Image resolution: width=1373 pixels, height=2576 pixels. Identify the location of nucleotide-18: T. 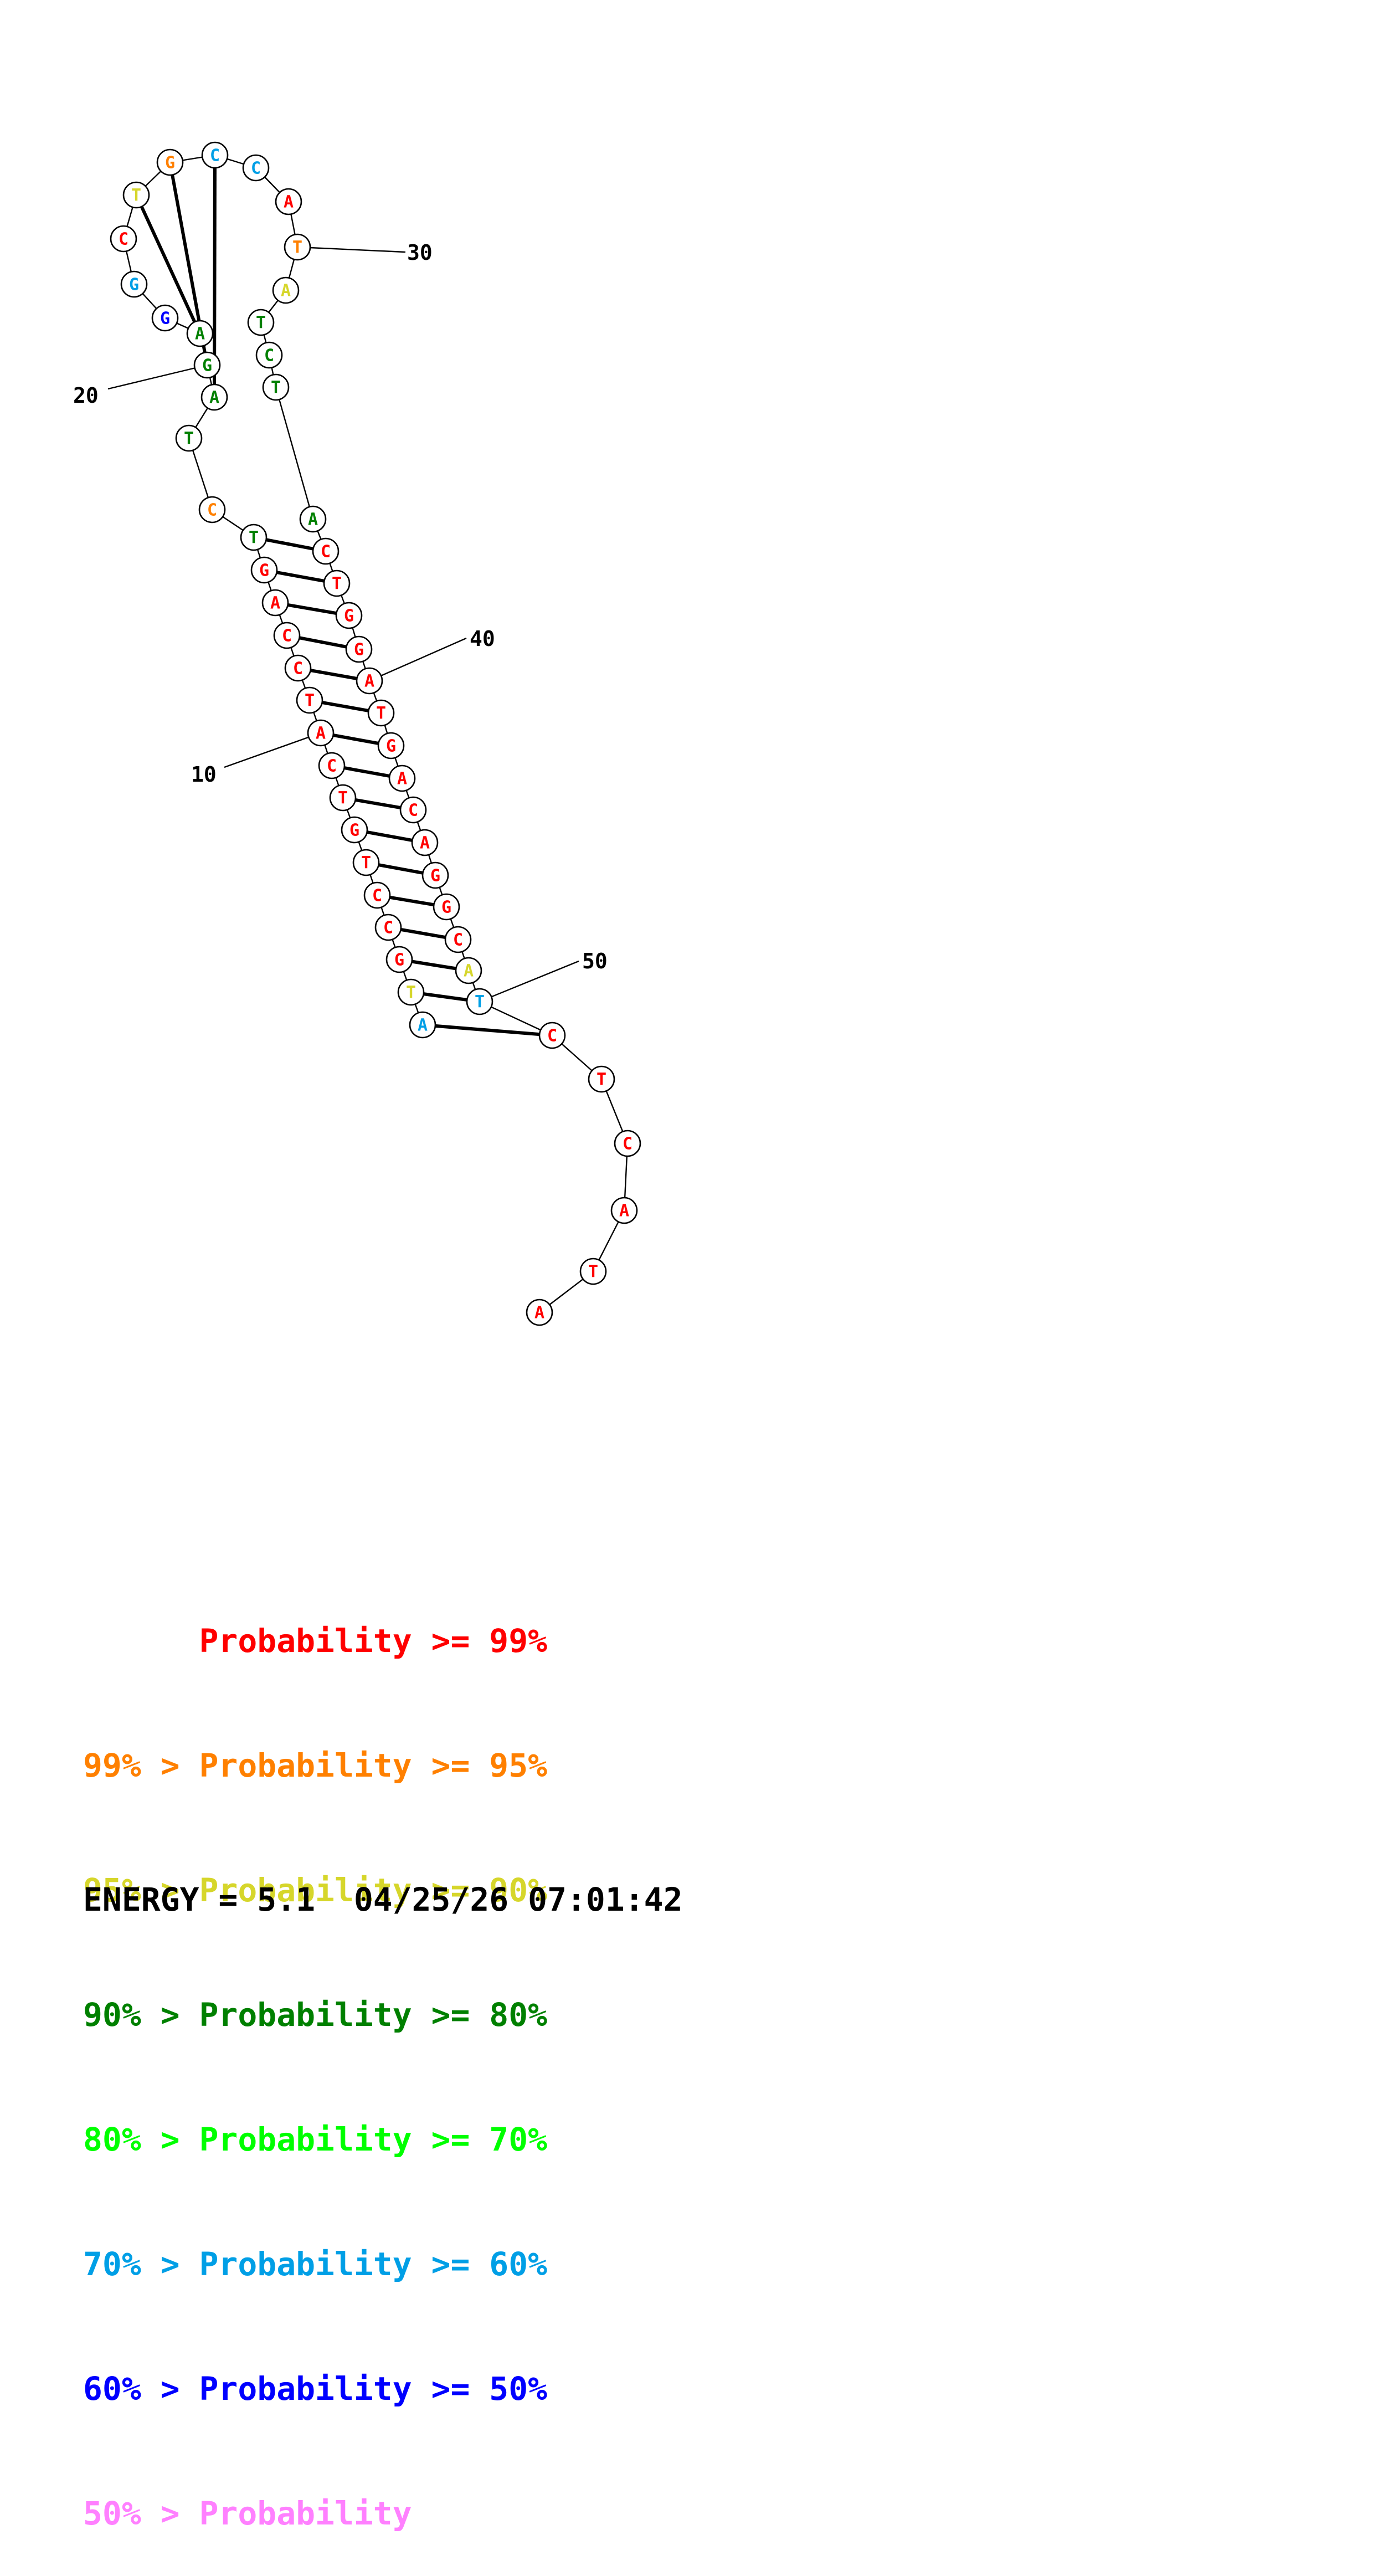
(189, 438).